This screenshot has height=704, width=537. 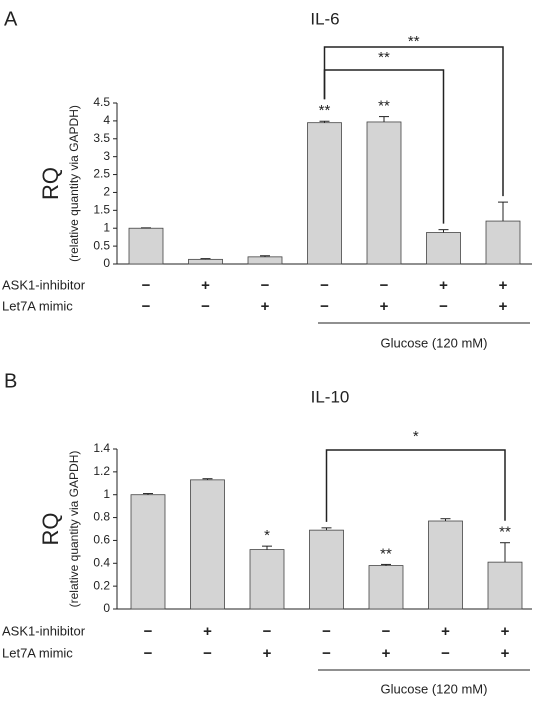 I want to click on y-tick-label: 3, so click(x=106, y=156).